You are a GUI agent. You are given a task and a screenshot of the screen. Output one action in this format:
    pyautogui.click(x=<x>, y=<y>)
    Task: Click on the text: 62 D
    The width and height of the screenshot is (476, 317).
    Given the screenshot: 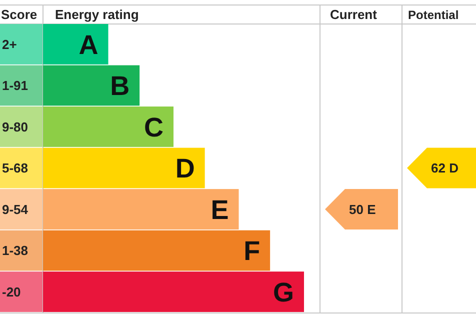 What is the action you would take?
    pyautogui.click(x=444, y=168)
    